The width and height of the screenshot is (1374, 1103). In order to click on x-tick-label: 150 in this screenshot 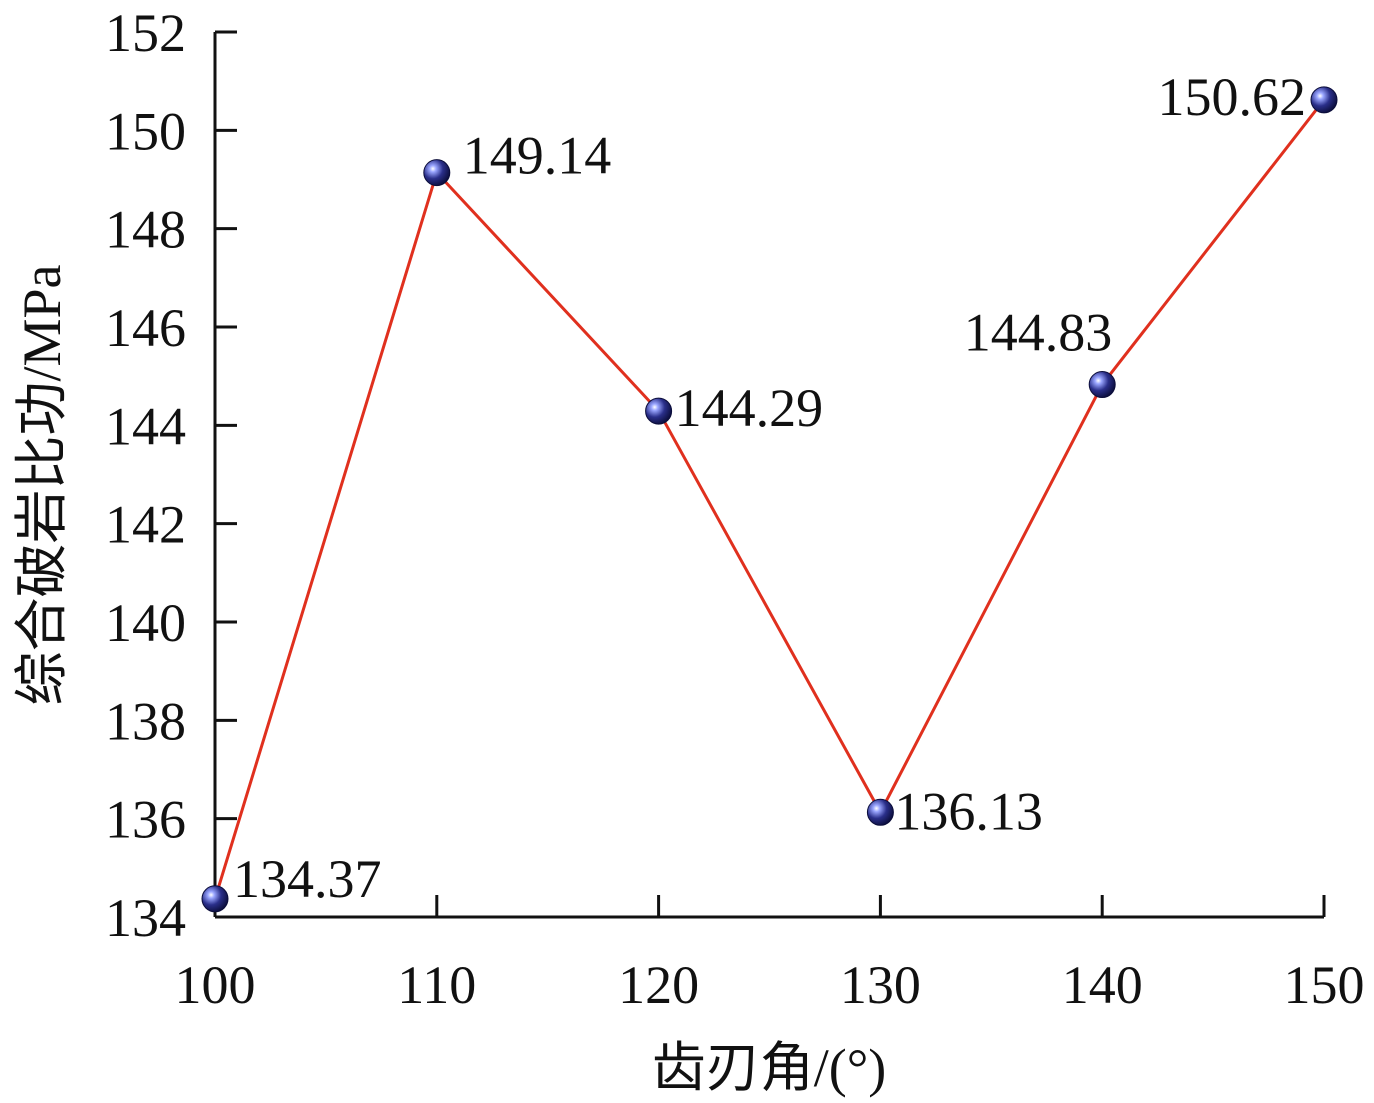, I will do `click(1324, 985)`.